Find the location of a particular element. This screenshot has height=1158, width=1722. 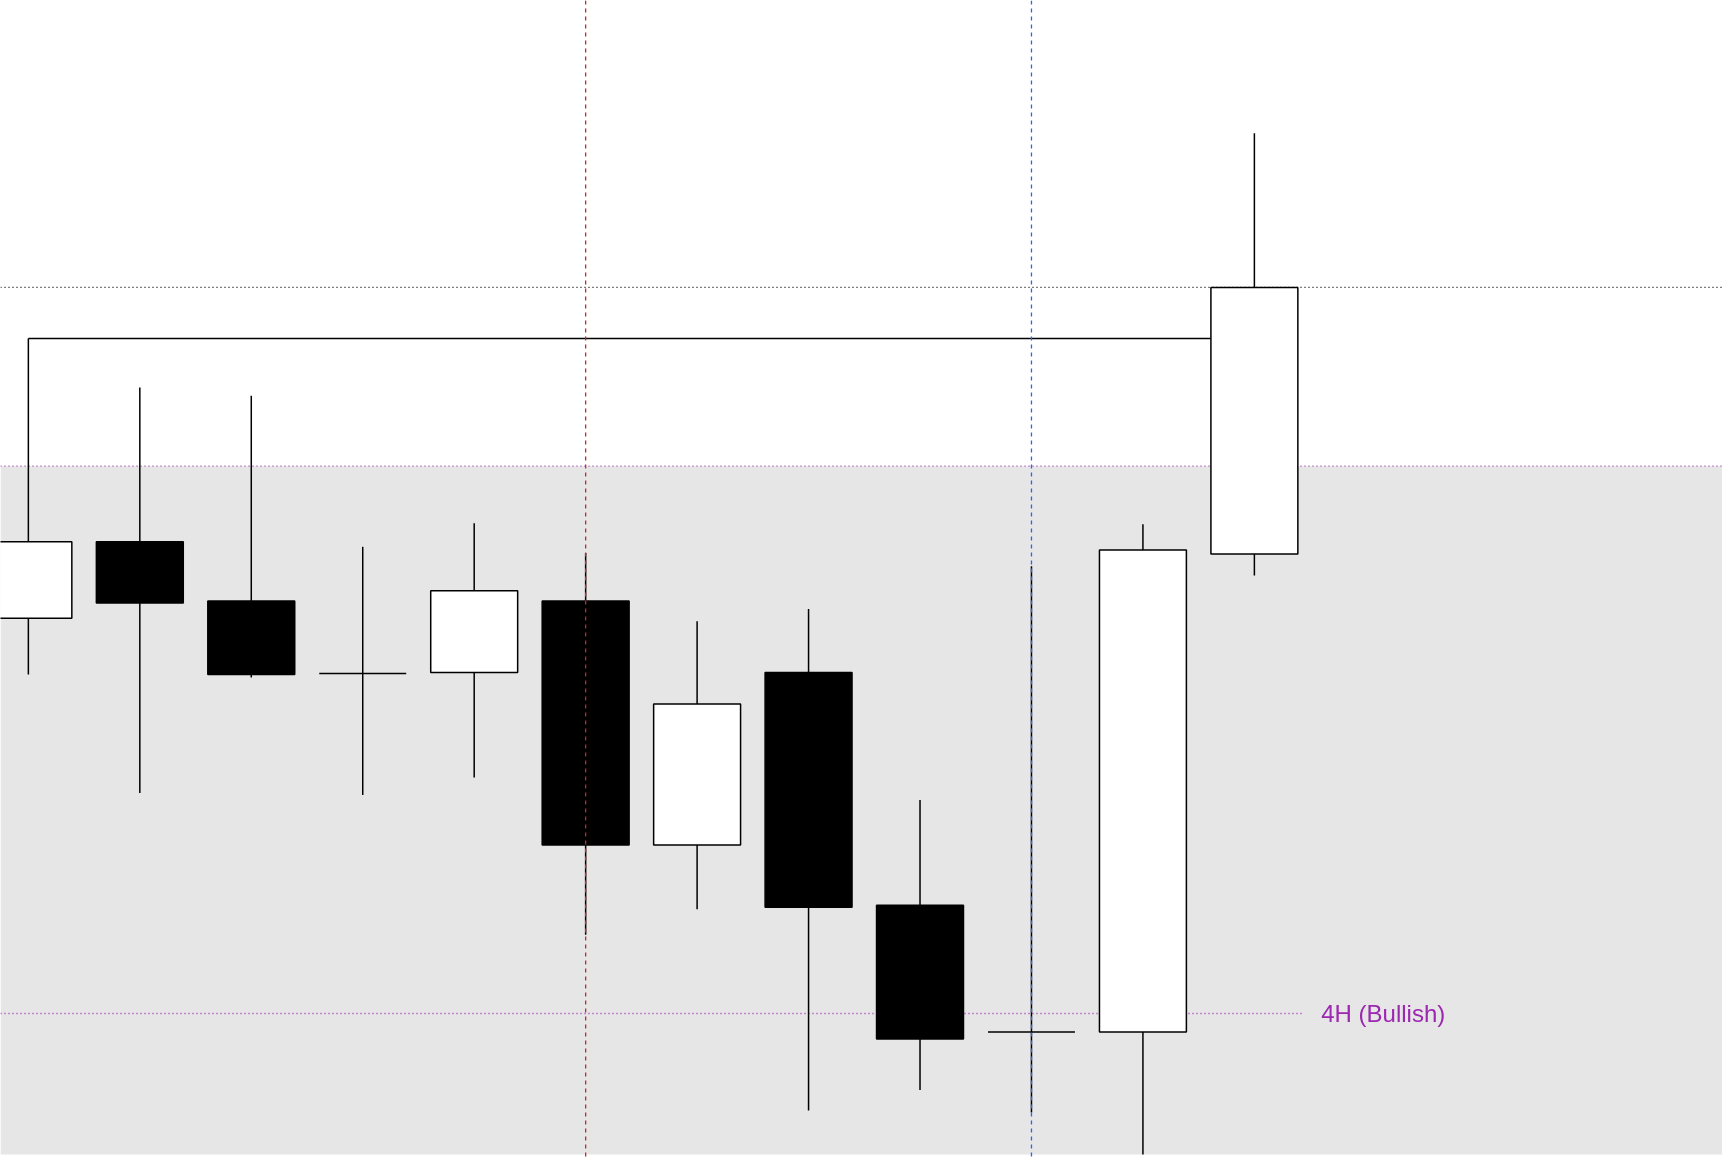

ref-line-label: 4H (Bullish) is located at coordinates (1383, 1013).